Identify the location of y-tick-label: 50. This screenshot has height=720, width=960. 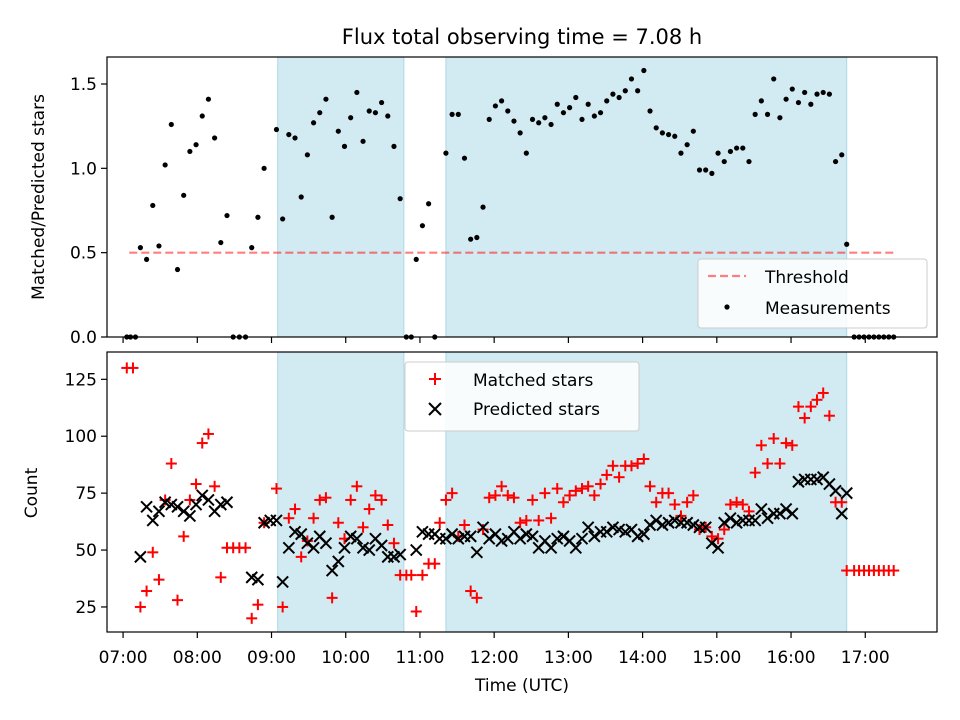
(86, 551).